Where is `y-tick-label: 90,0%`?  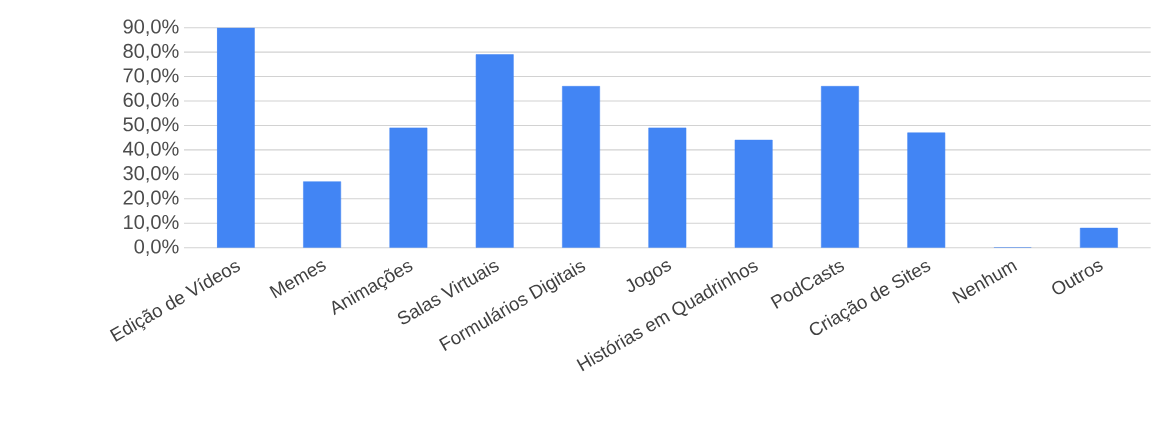 y-tick-label: 90,0% is located at coordinates (151, 27).